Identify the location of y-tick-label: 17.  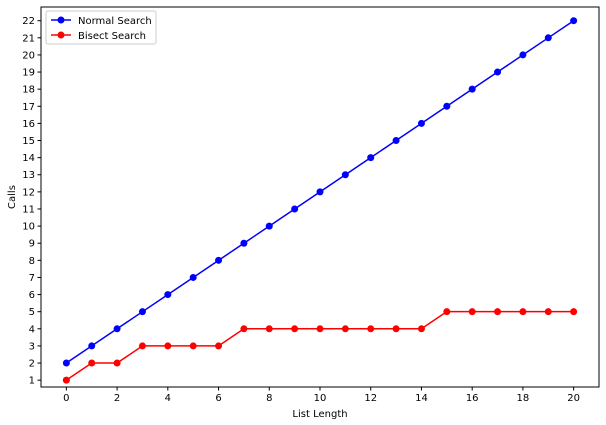
(28, 107).